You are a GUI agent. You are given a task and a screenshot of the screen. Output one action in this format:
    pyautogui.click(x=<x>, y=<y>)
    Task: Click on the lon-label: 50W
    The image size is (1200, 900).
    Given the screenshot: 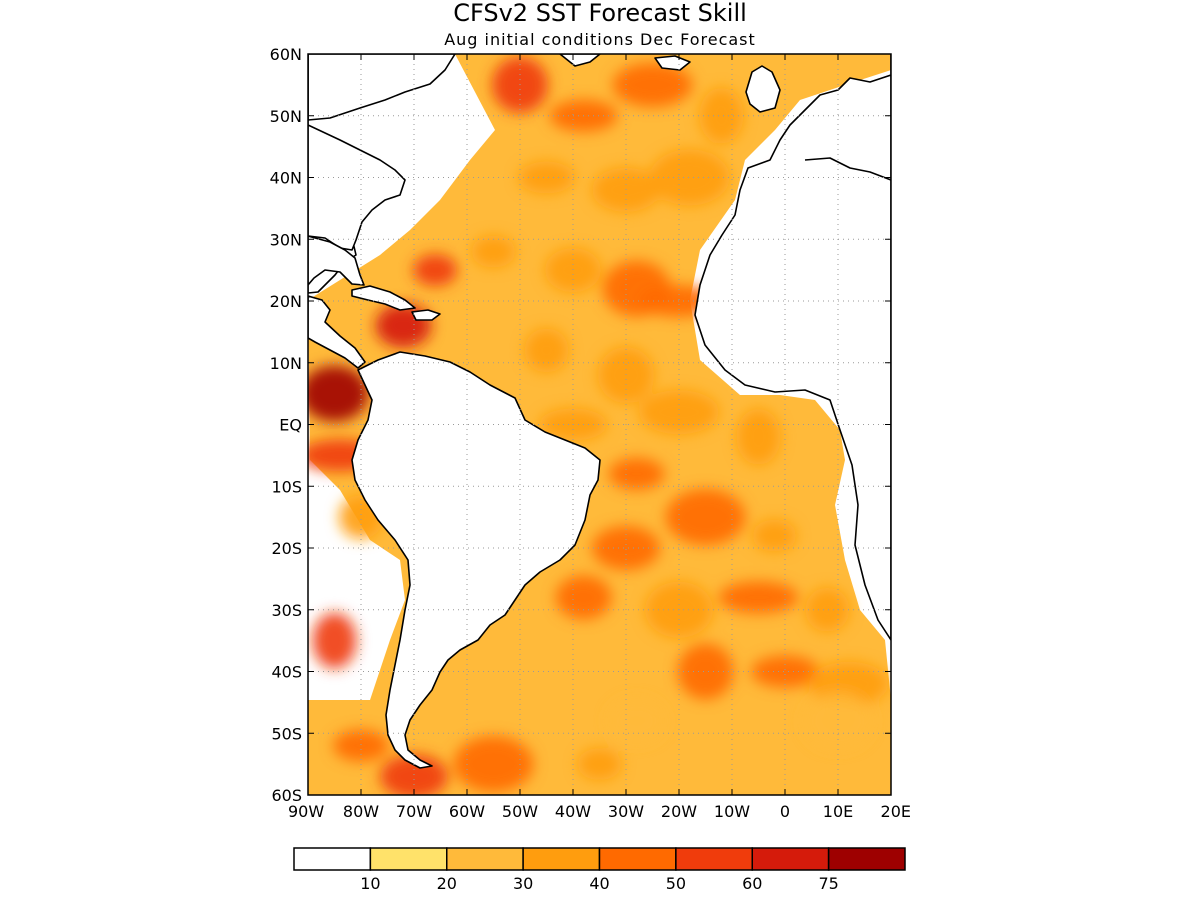 What is the action you would take?
    pyautogui.click(x=520, y=811)
    